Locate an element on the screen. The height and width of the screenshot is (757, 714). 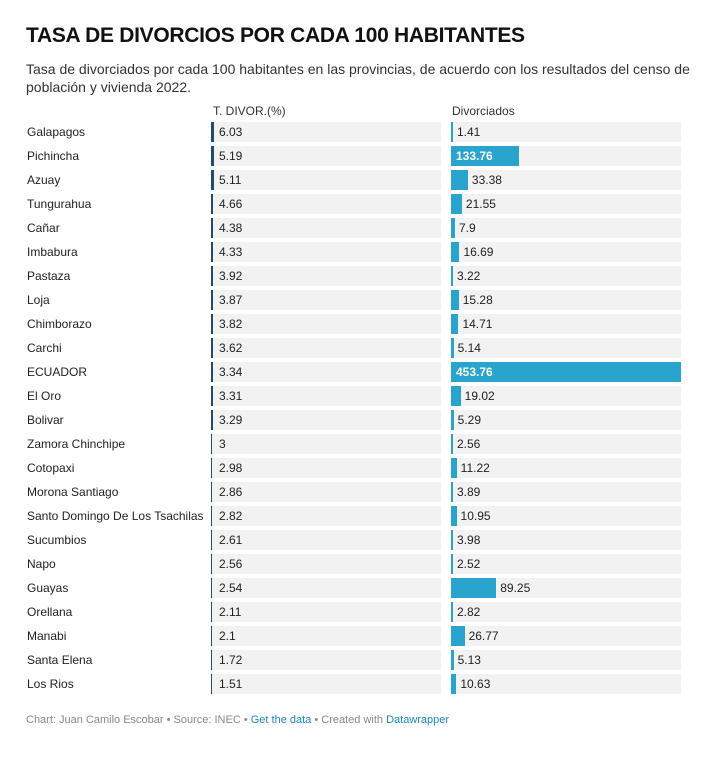
rate-value: 2.1 is located at coordinates (227, 636).